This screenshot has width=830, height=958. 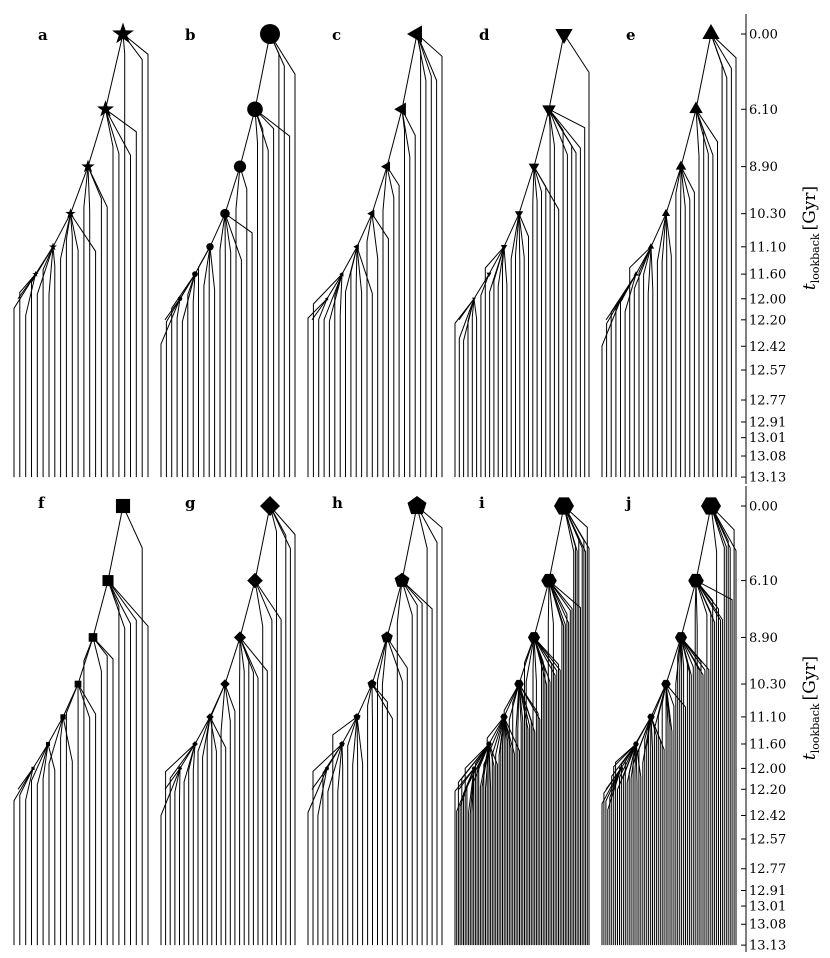 What do you see at coordinates (336, 35) in the screenshot?
I see `panel-label-c: c` at bounding box center [336, 35].